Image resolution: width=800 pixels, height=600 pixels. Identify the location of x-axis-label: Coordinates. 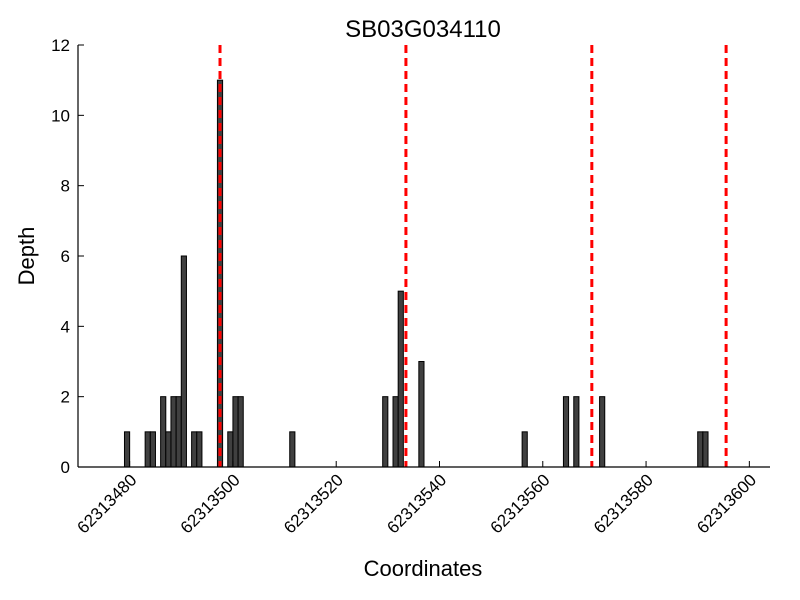
(423, 568).